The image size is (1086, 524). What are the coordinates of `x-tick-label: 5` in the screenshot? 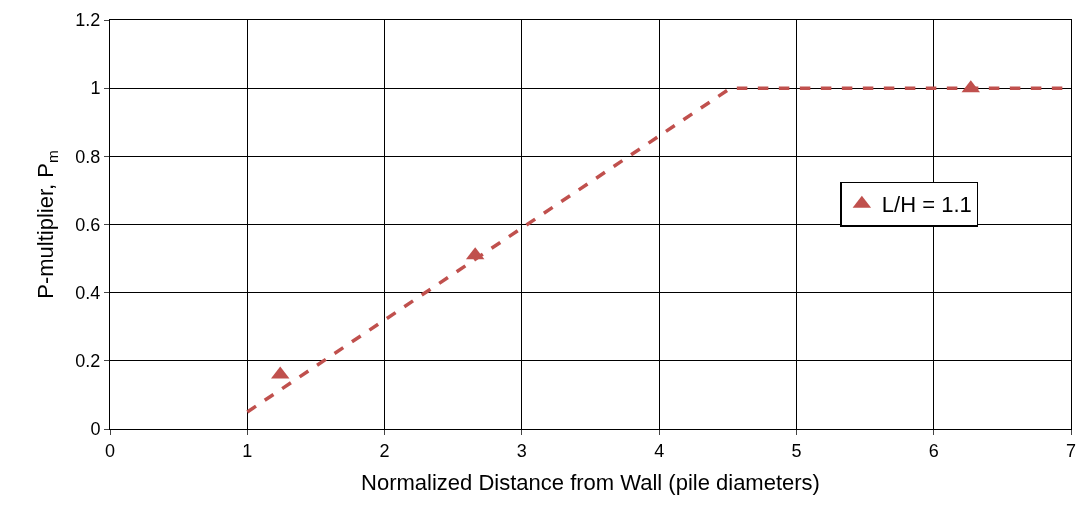 It's located at (796, 450).